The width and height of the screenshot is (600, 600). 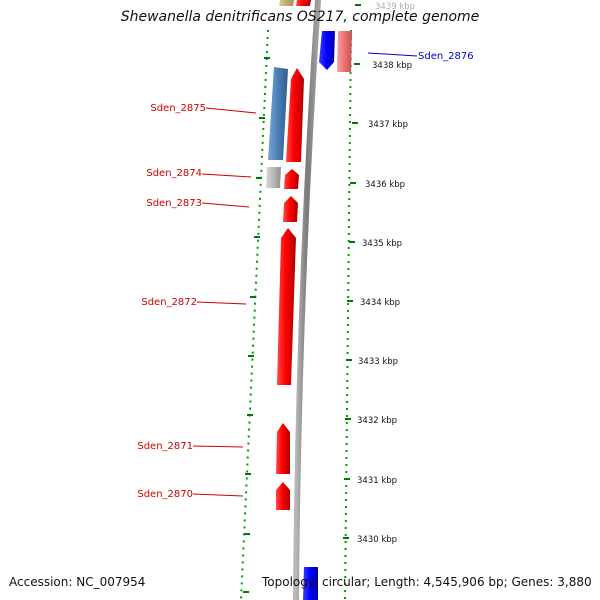 I want to click on inner-minor-ticks, so click(x=256, y=325).